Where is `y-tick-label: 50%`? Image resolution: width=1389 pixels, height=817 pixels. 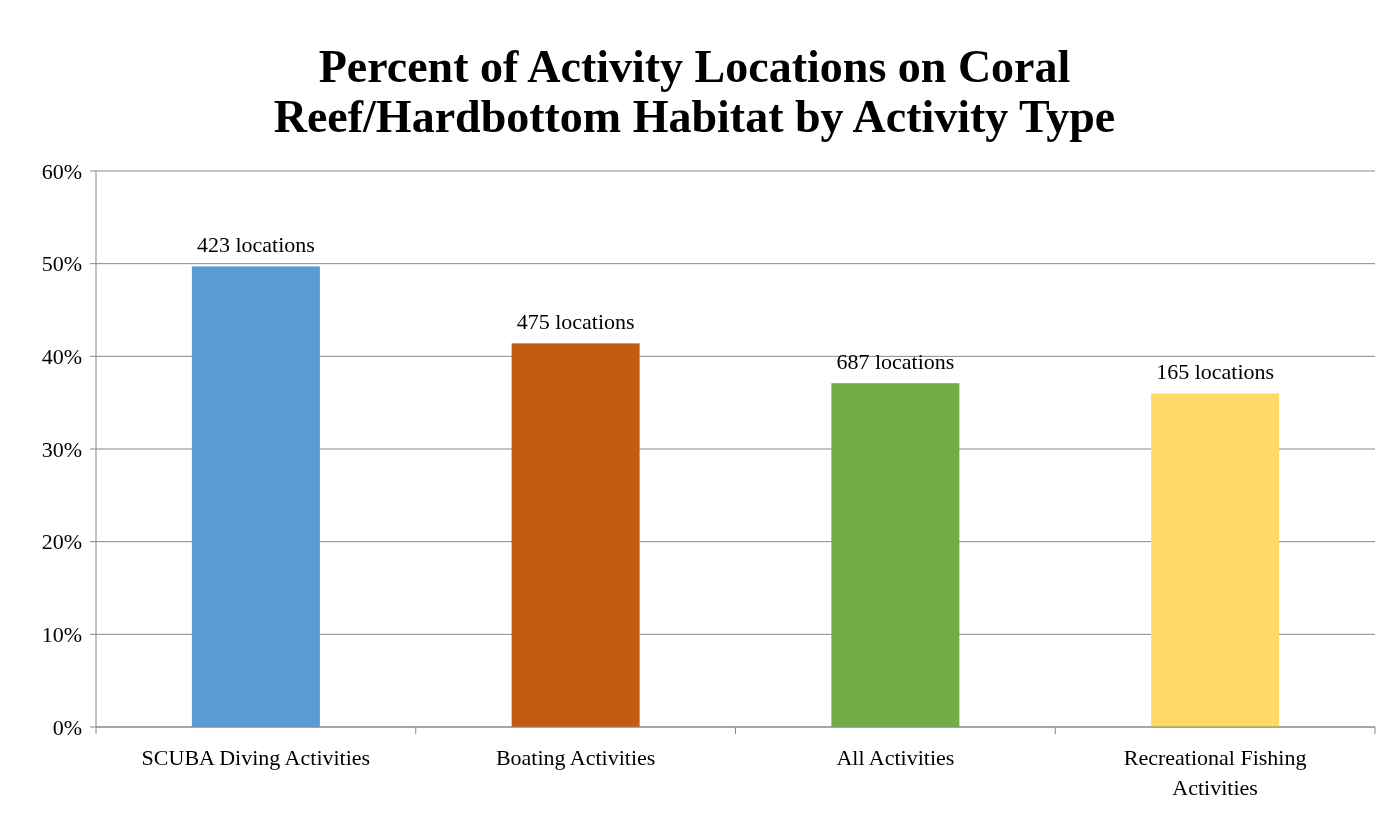
y-tick-label: 50% is located at coordinates (61, 264).